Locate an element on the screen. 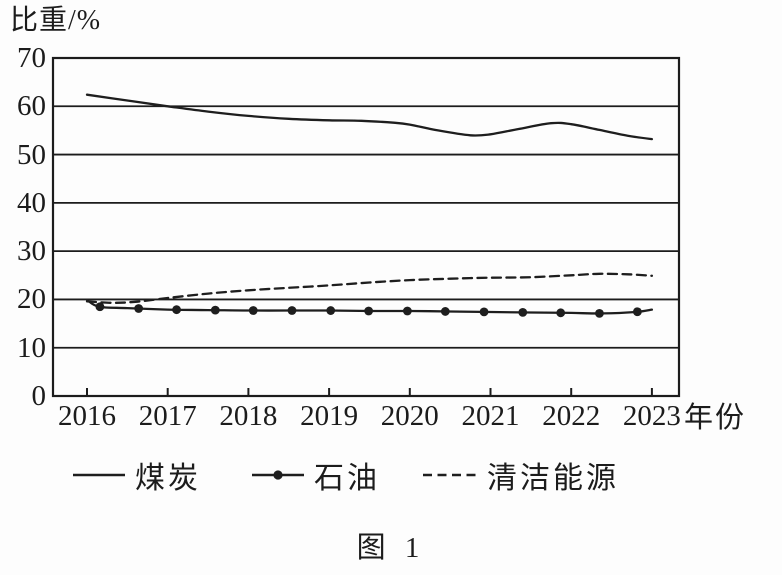  y-tick-label-40: 40 is located at coordinates (31, 202).